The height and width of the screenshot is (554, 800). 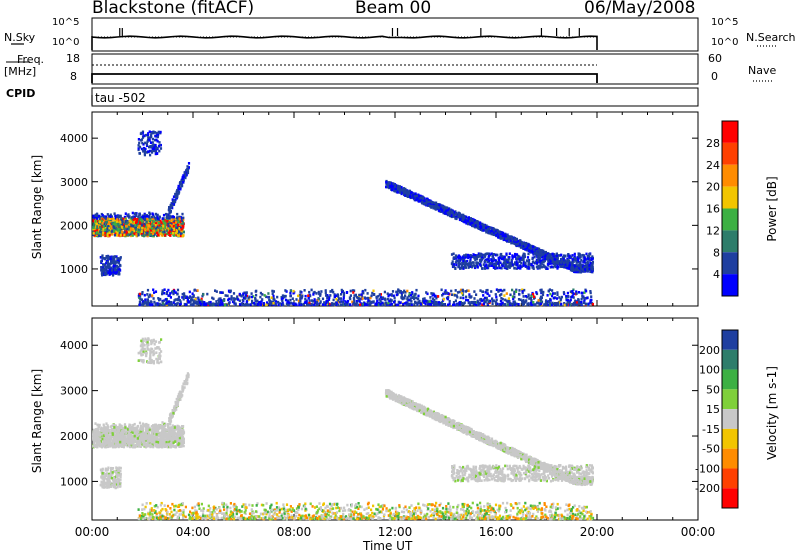 I want to click on nave-label: Nave, so click(x=762, y=70).